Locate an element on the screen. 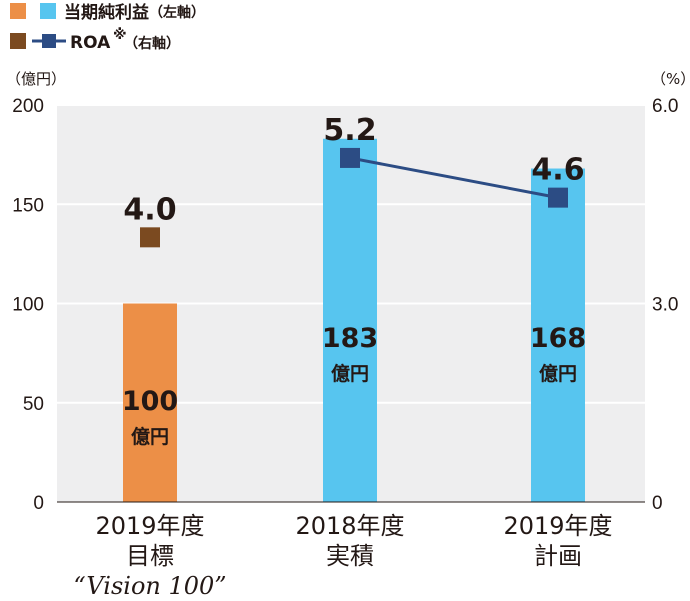 This screenshot has width=690, height=601. legend-roa-axis: （右軸） is located at coordinates (152, 43).